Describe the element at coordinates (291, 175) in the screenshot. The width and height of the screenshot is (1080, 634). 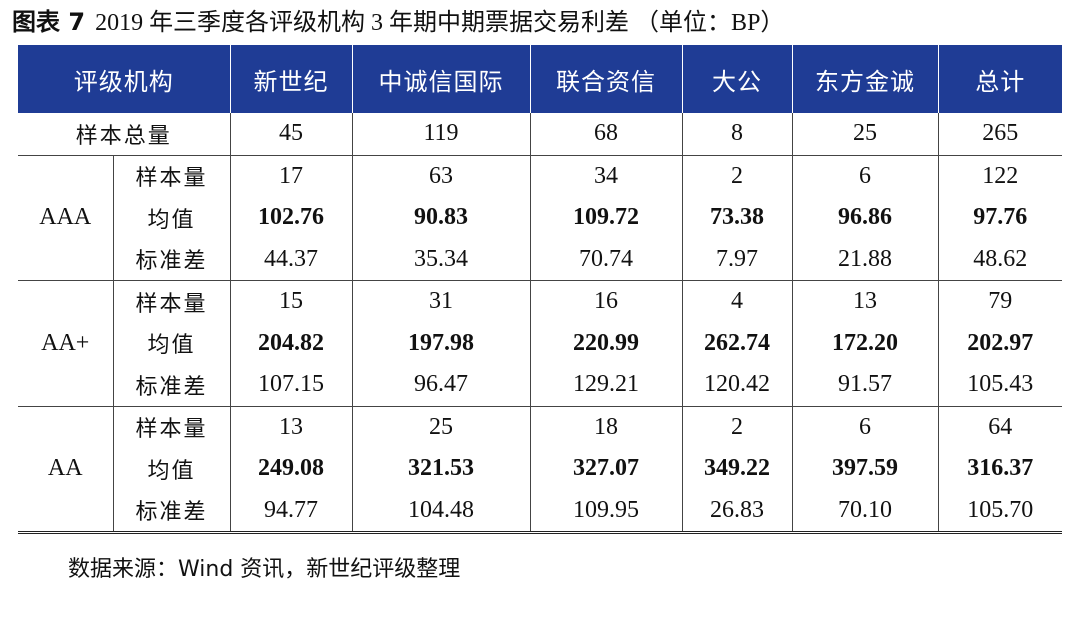
I see `table-cell: 17` at that location.